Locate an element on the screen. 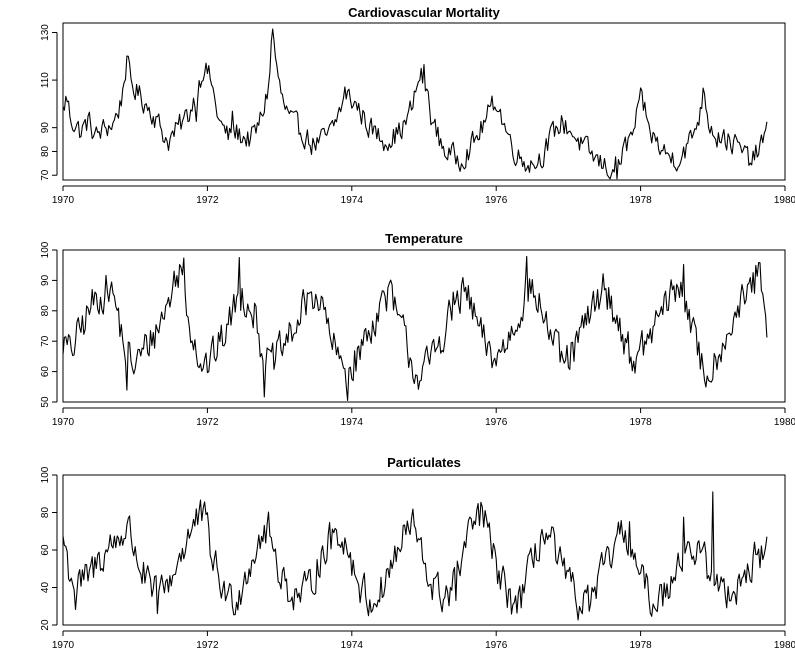 The width and height of the screenshot is (795, 655). y-tick-label: 40 is located at coordinates (45, 588).